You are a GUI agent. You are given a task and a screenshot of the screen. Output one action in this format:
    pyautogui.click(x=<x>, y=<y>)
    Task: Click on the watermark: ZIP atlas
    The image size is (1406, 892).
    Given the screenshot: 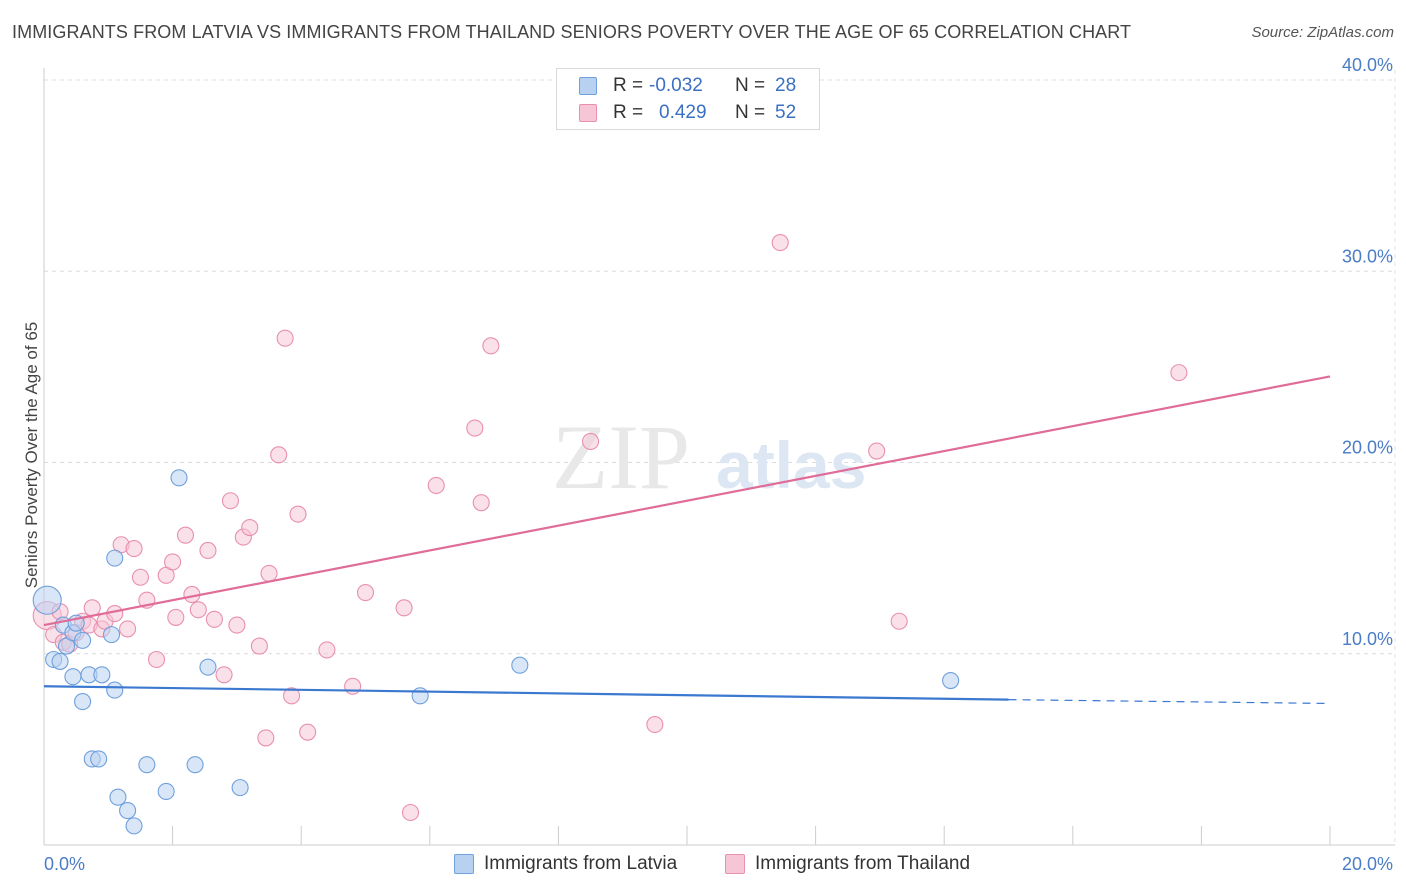 What is the action you would take?
    pyautogui.click(x=709, y=457)
    